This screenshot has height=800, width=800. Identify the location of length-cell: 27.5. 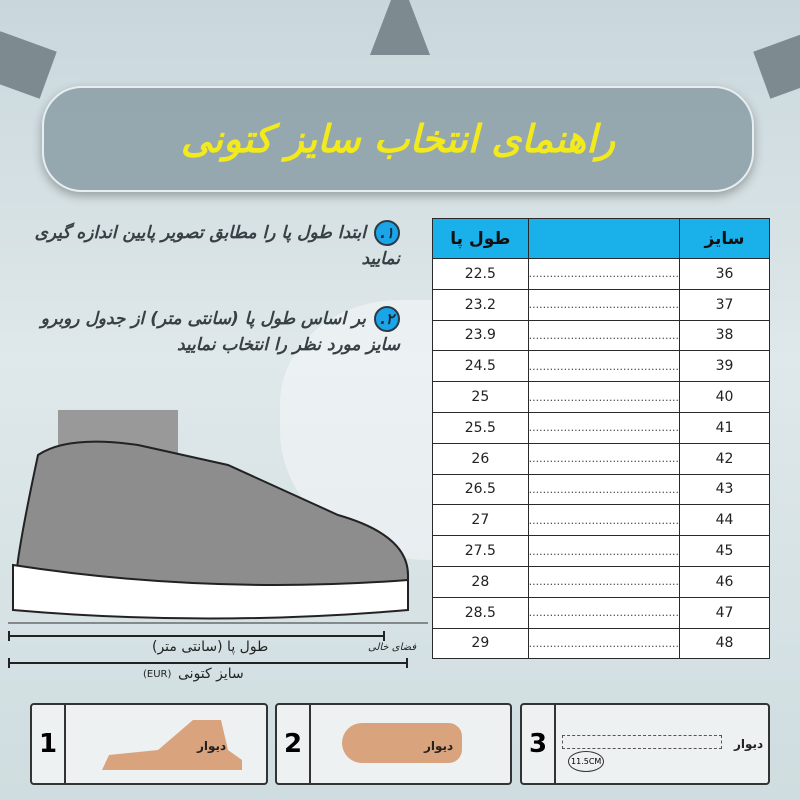
(480, 551).